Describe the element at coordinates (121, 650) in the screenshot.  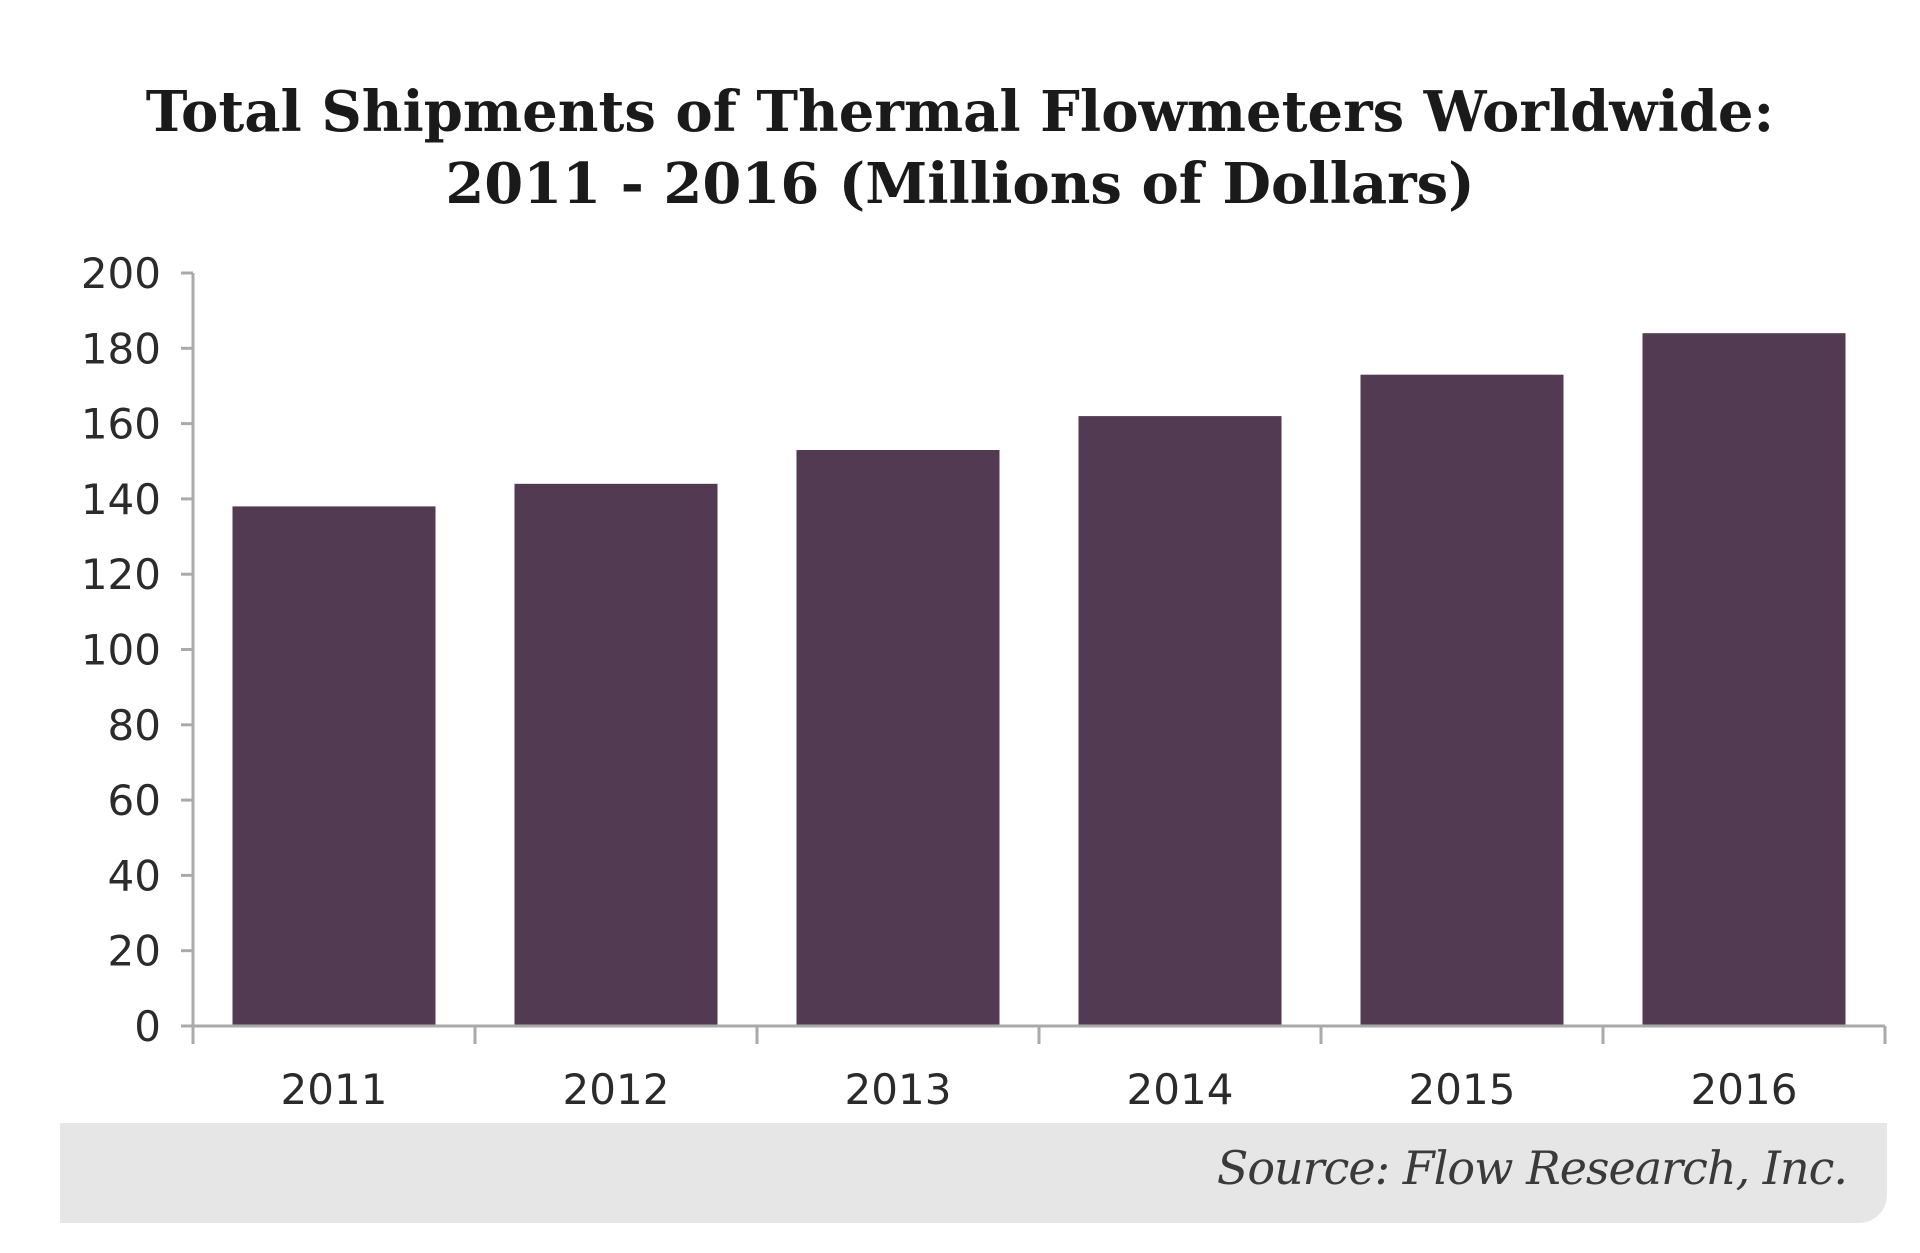
I see `y-tick-label-100: 100` at that location.